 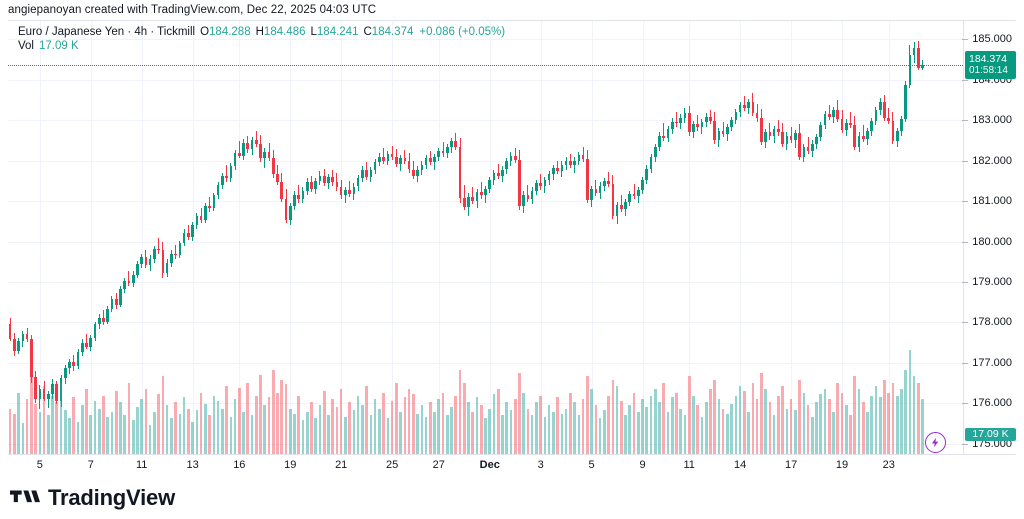 I want to click on time-tick-label: 27, so click(x=438, y=465).